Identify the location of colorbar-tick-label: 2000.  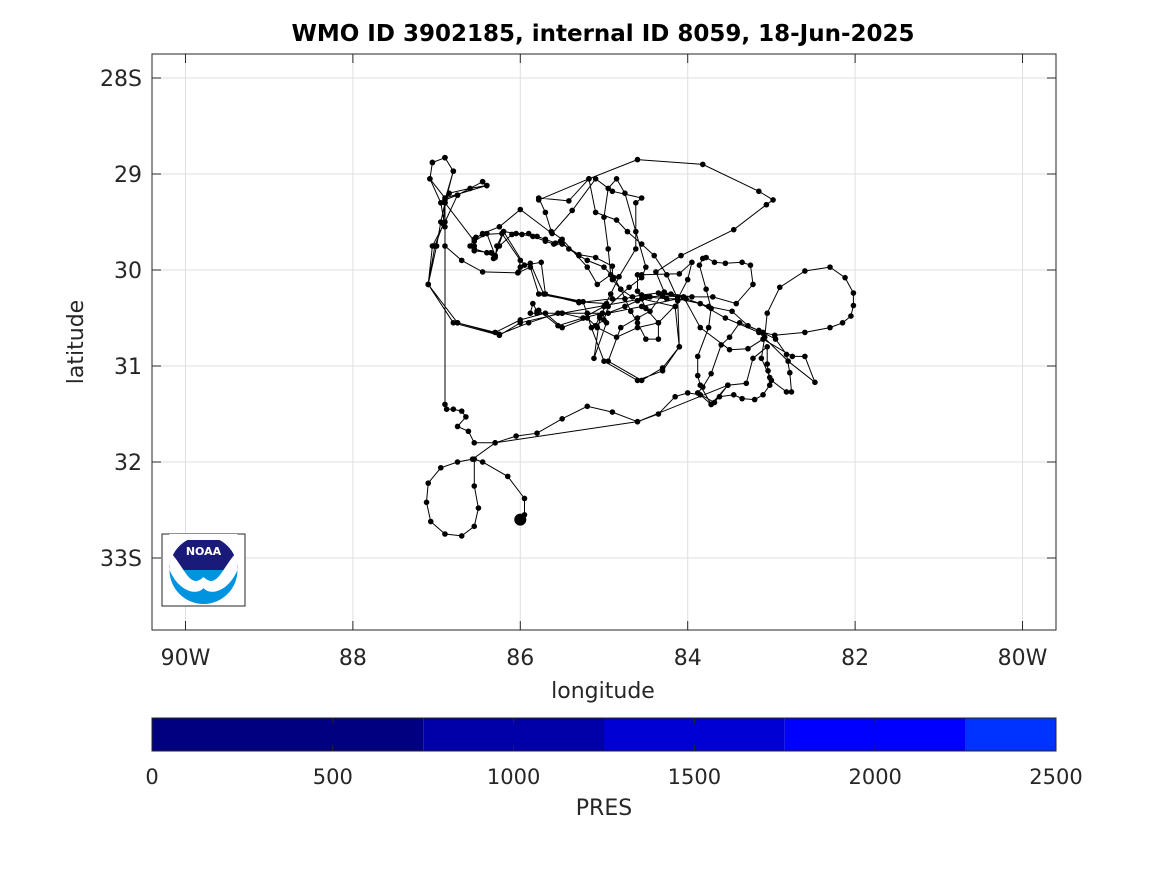
(874, 777).